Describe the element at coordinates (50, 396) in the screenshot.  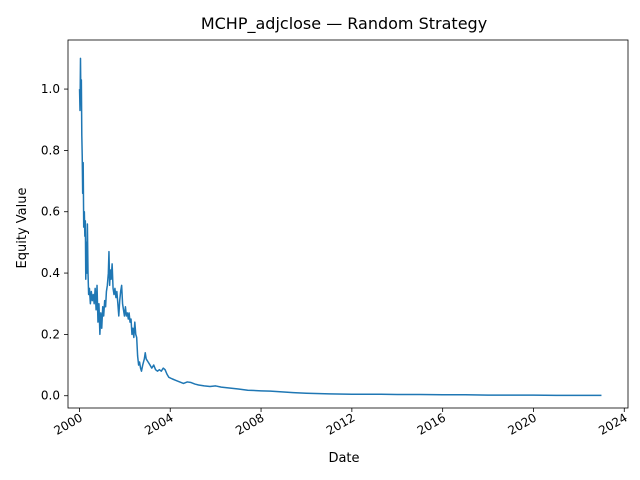
I see `y-tick-label: 0.0` at that location.